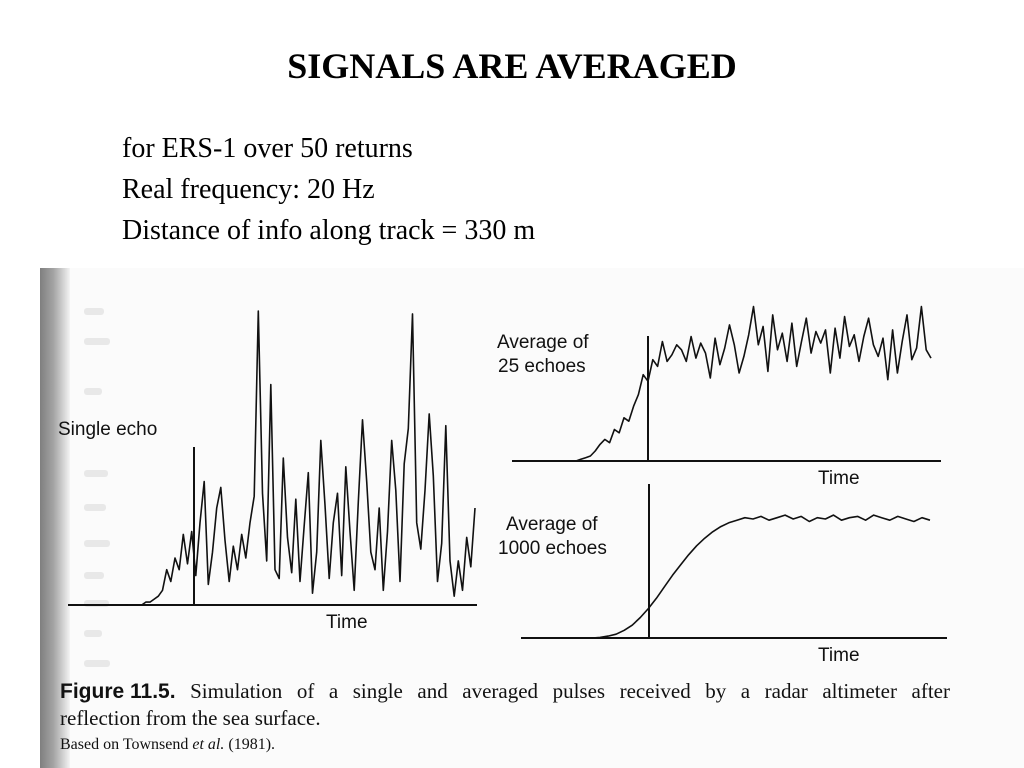  What do you see at coordinates (250, 744) in the screenshot?
I see `source-suffix: (1981).` at bounding box center [250, 744].